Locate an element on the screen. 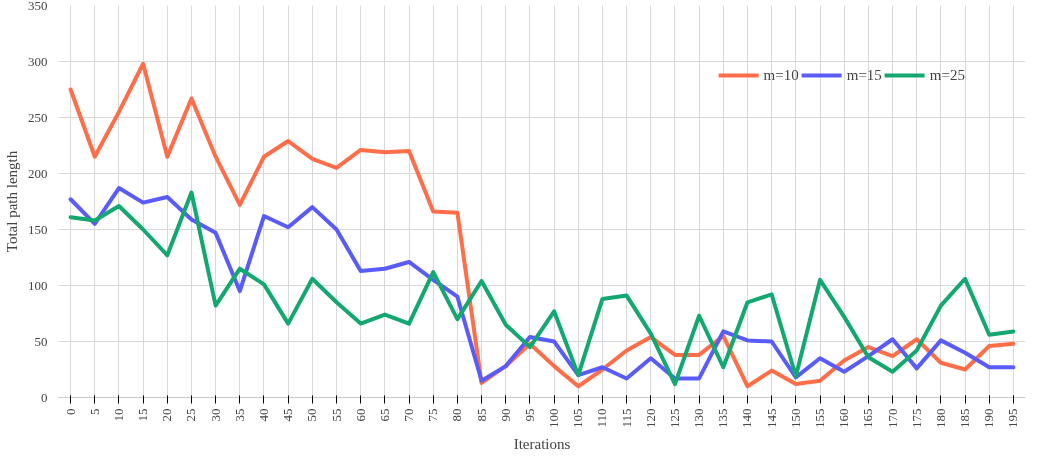  x-tick-label: 130 is located at coordinates (699, 418).